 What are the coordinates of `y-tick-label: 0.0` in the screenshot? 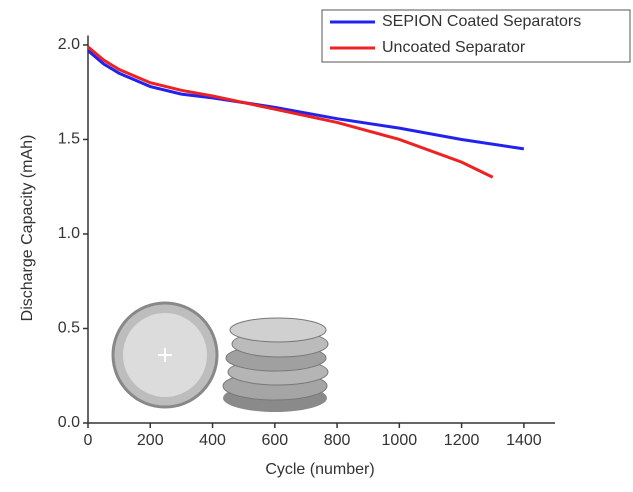 It's located at (69, 422).